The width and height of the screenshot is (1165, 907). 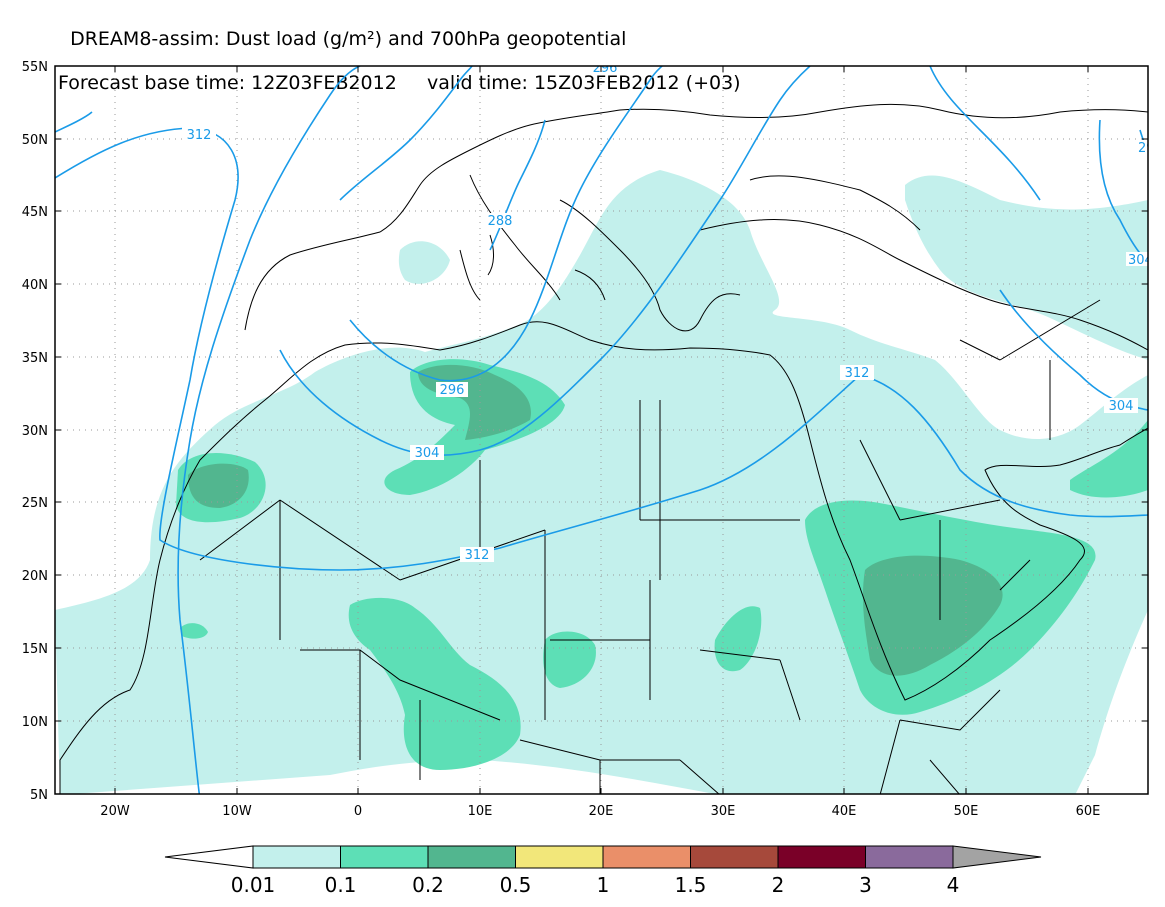 I want to click on dust-area-light-ne, so click(x=1026, y=267).